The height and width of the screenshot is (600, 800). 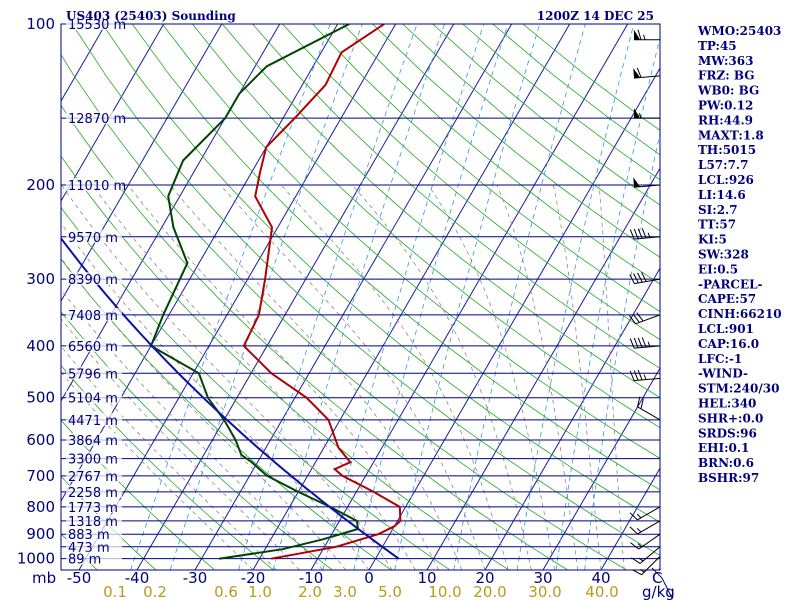 What do you see at coordinates (718, 210) in the screenshot?
I see `index-line: SI:2.7` at bounding box center [718, 210].